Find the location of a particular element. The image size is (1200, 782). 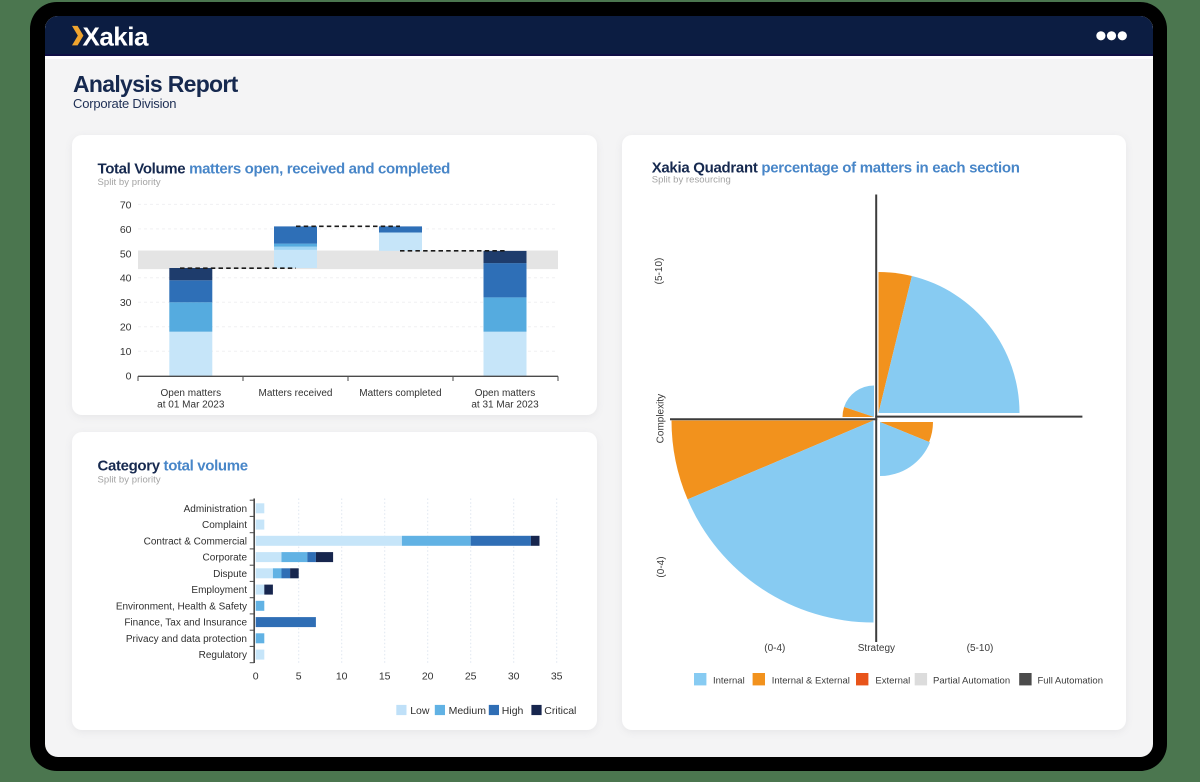

svg-text: 15 is located at coordinates (385, 677).